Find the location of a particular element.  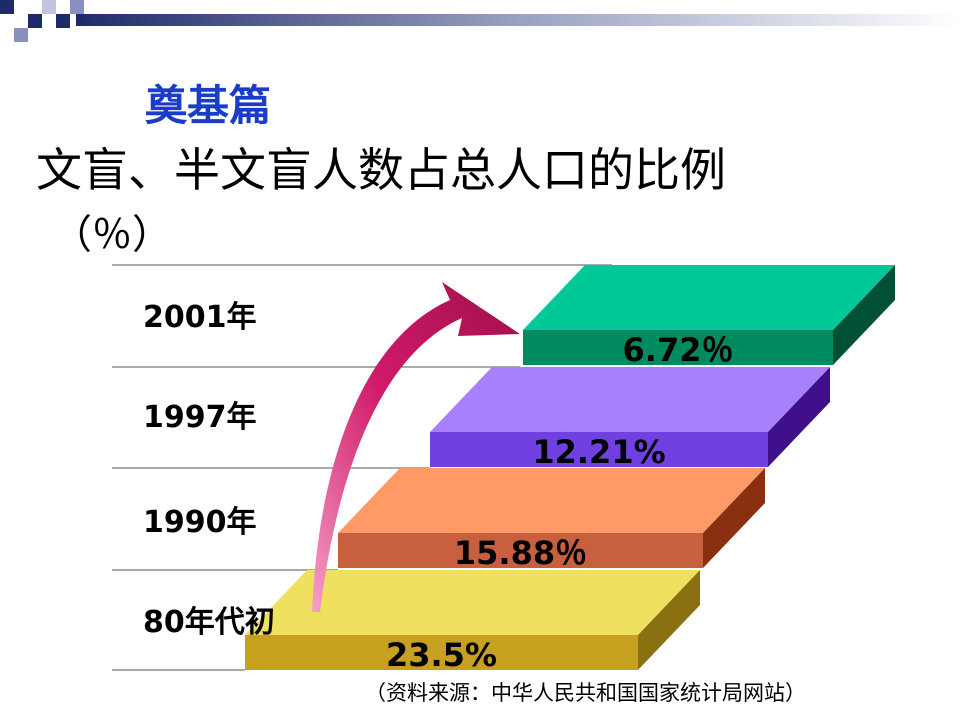

step-label: 23.5% is located at coordinates (441, 655).